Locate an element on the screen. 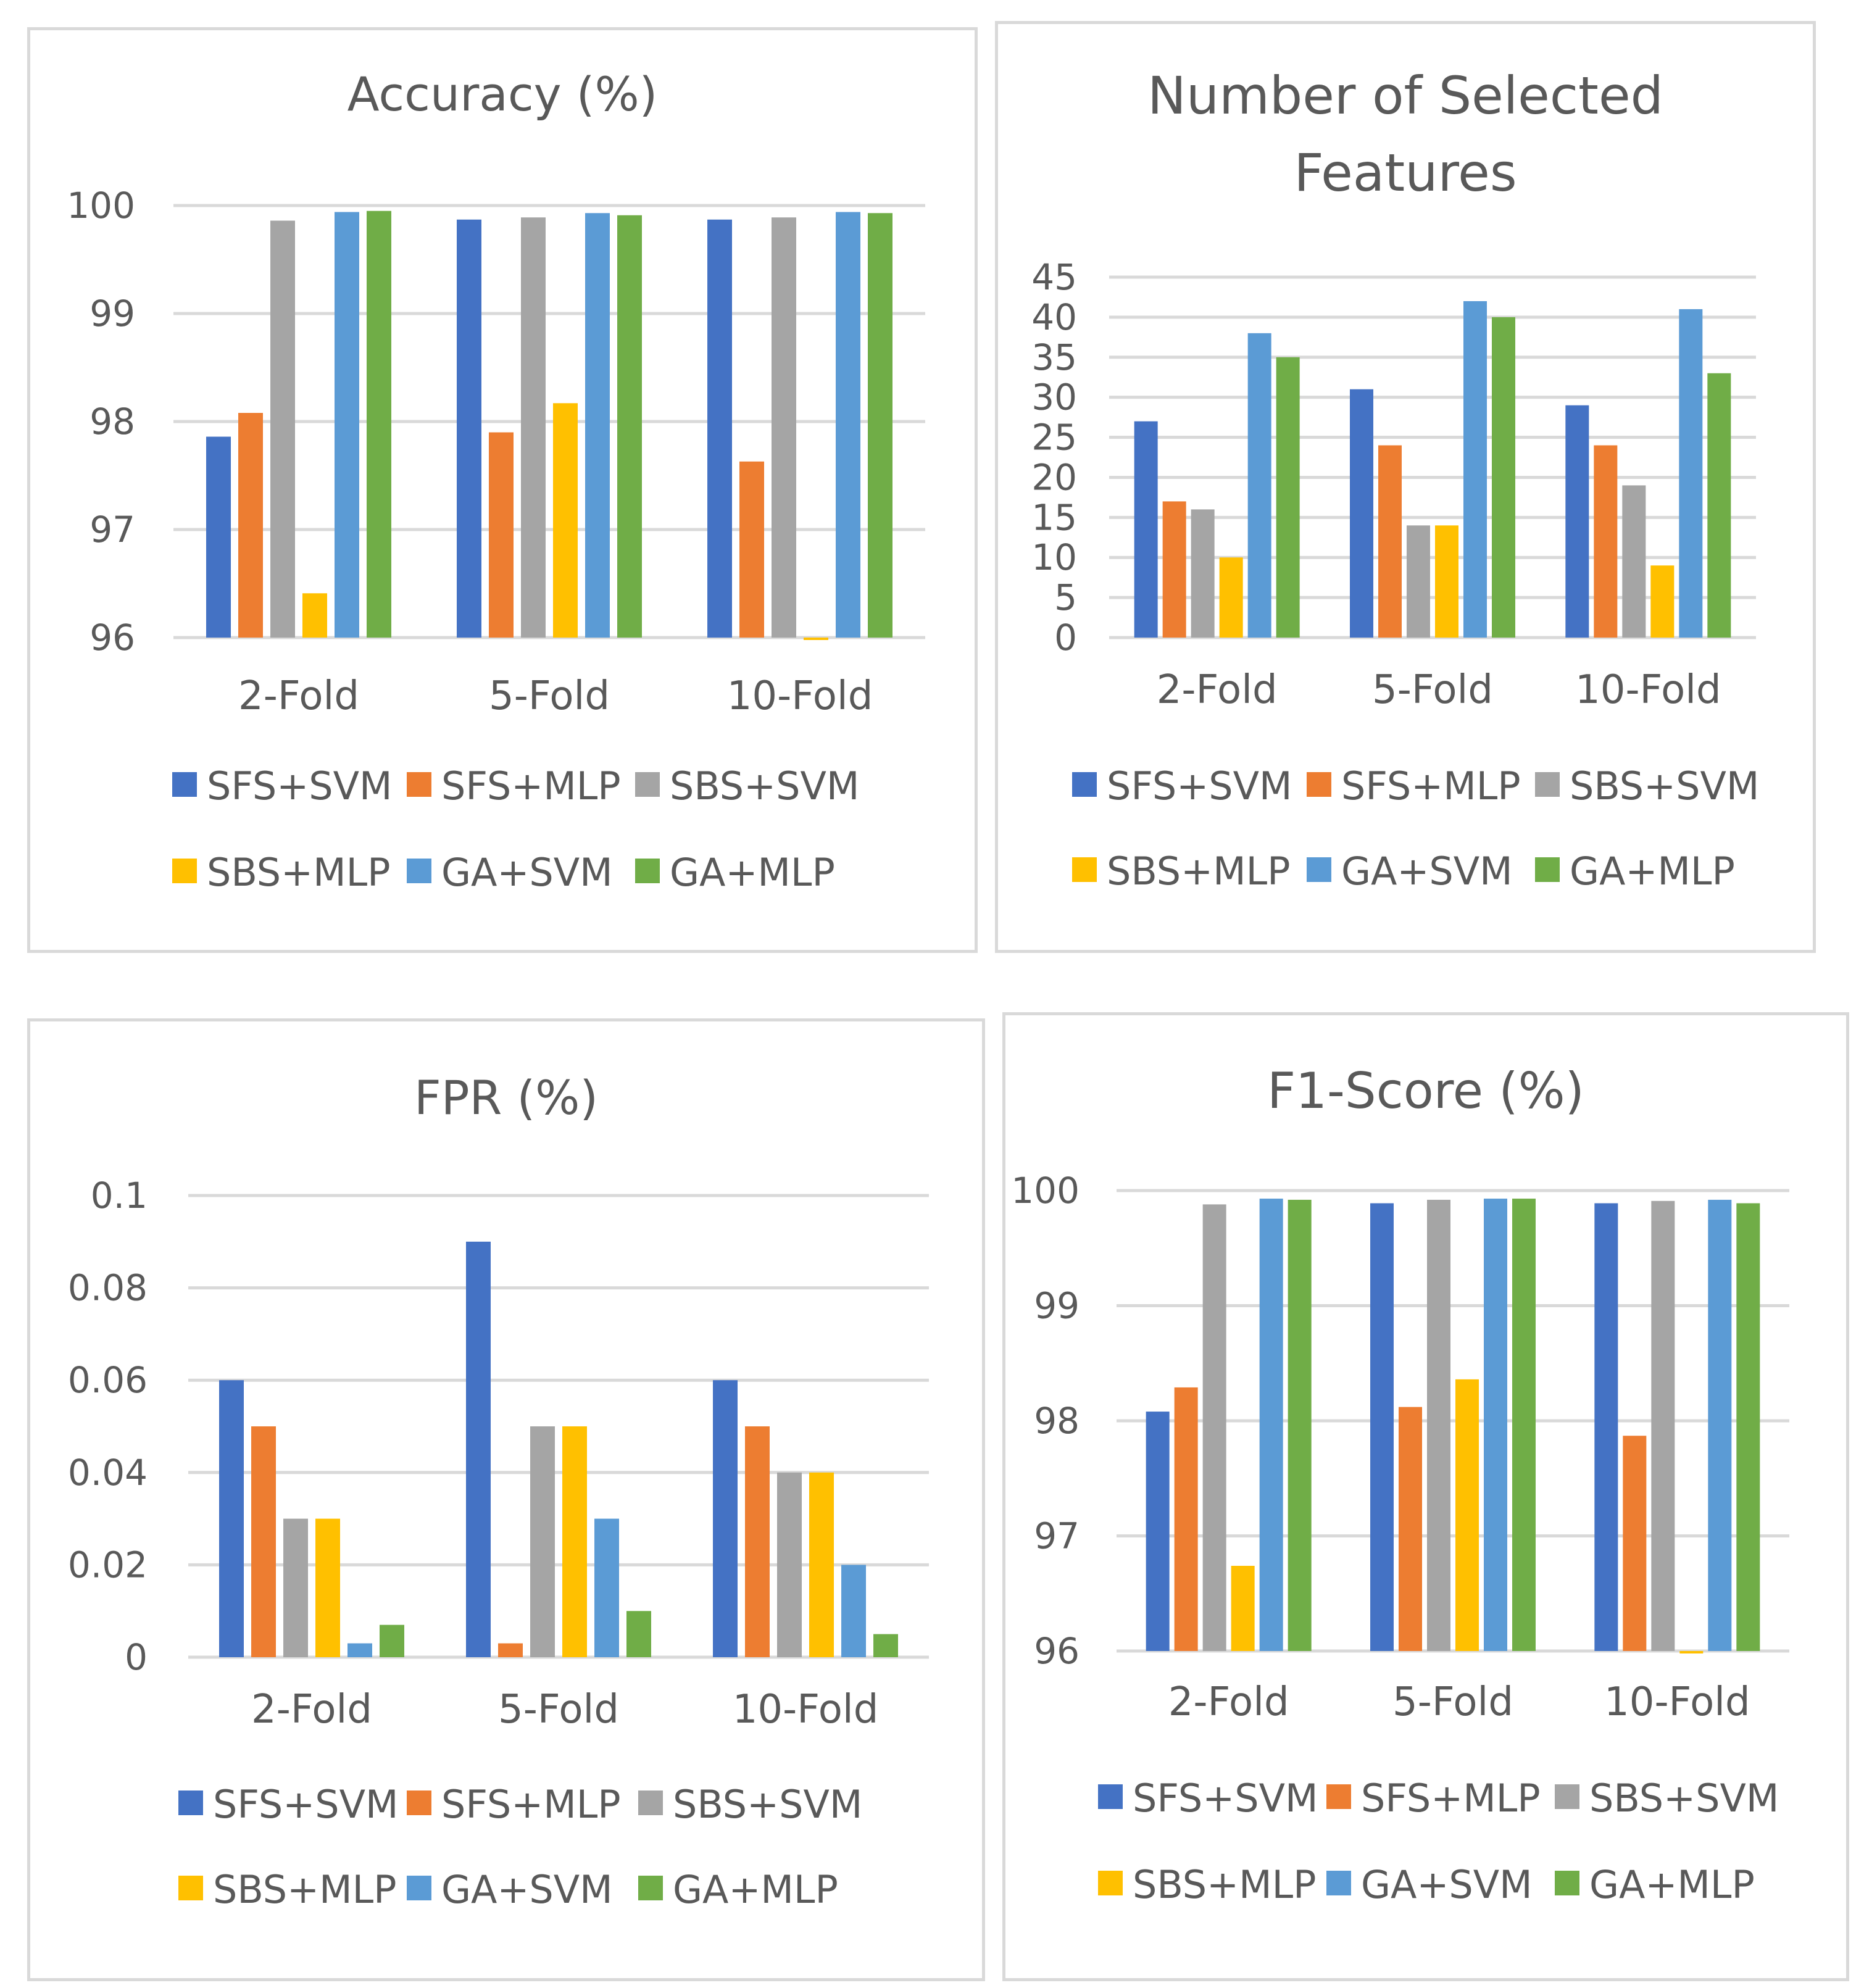  y-tick-label: 0.1 is located at coordinates (119, 1196).